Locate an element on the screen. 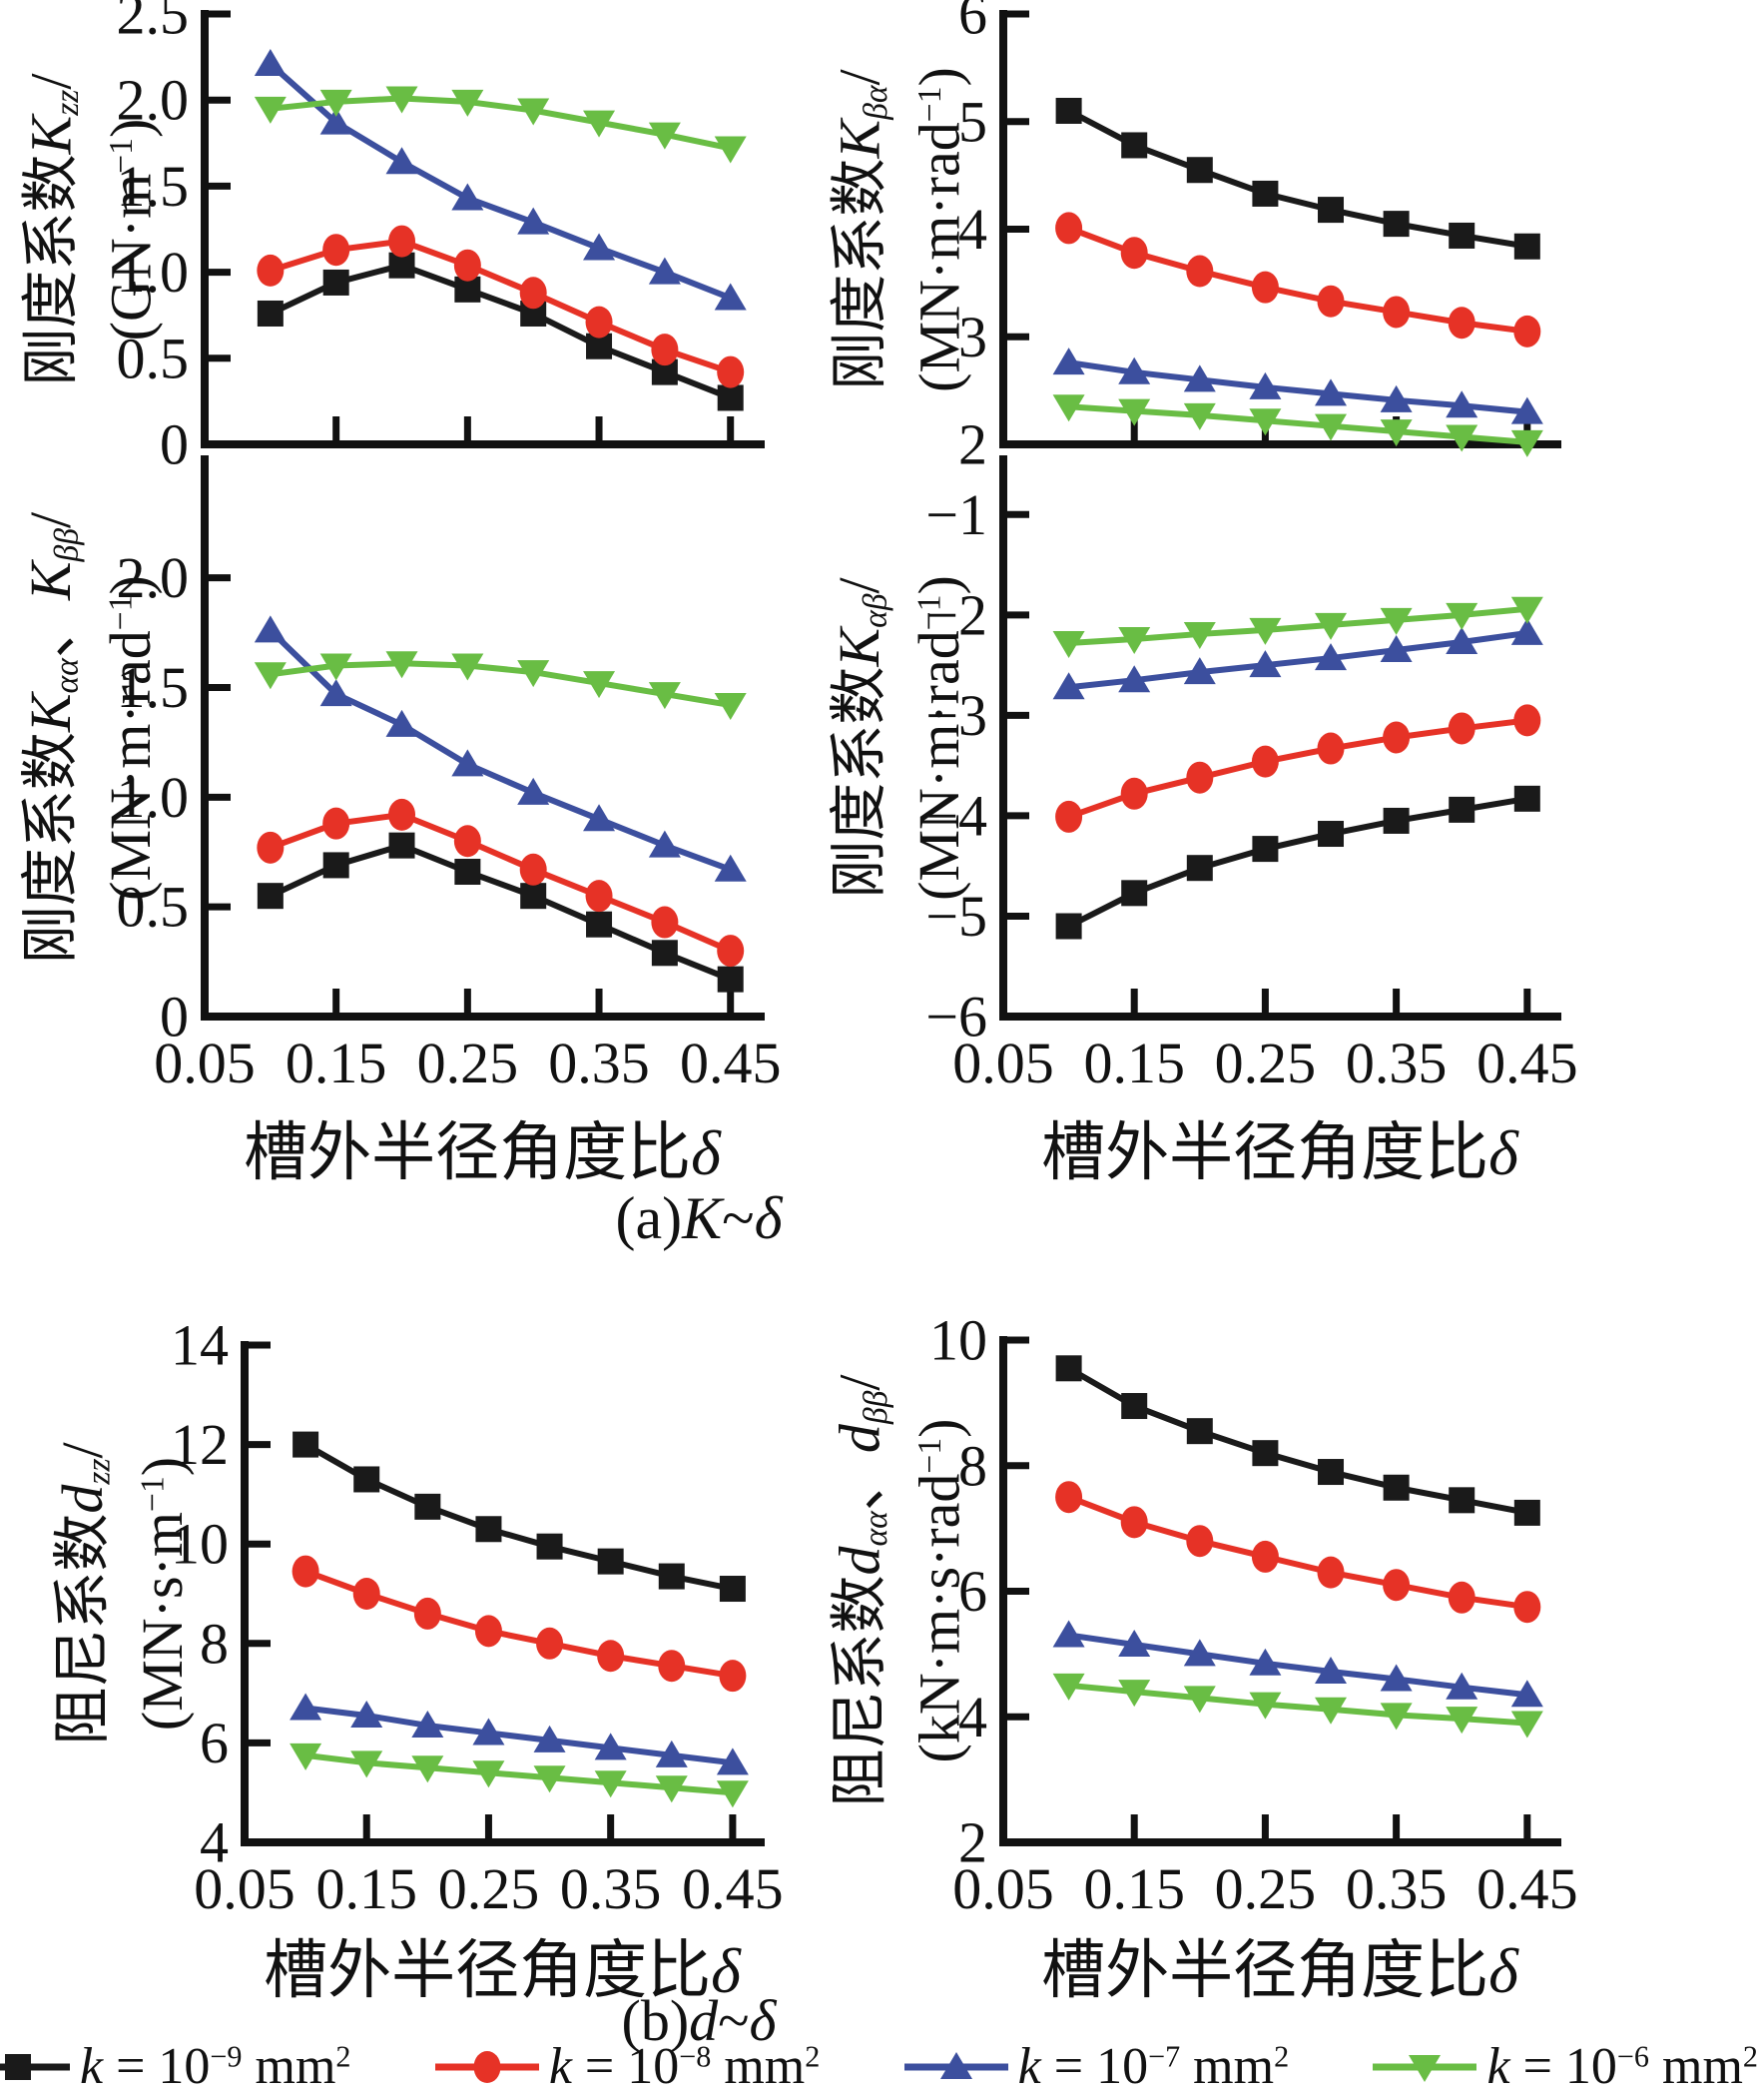  y-tick-label: −4 is located at coordinates (956, 815).